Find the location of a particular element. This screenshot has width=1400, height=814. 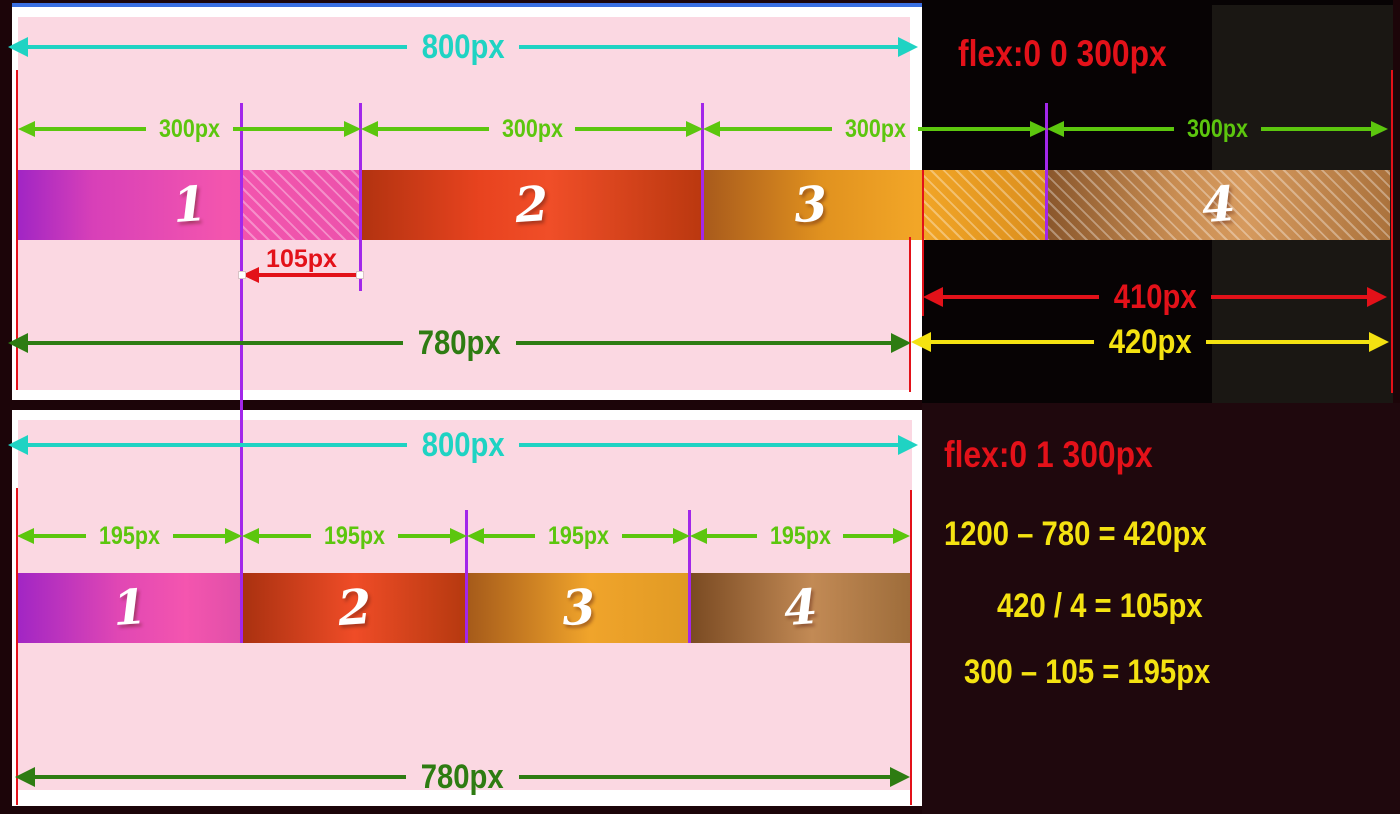

flex-item-bottom-1-label: 1 is located at coordinates (129, 608).